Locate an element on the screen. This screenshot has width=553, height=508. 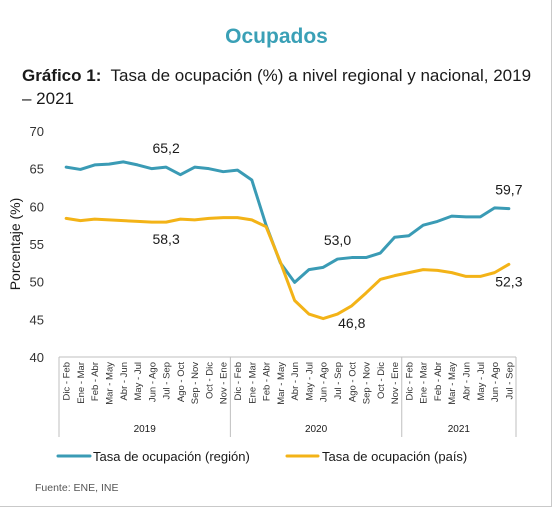
data-label: 53,0 is located at coordinates (337, 240).